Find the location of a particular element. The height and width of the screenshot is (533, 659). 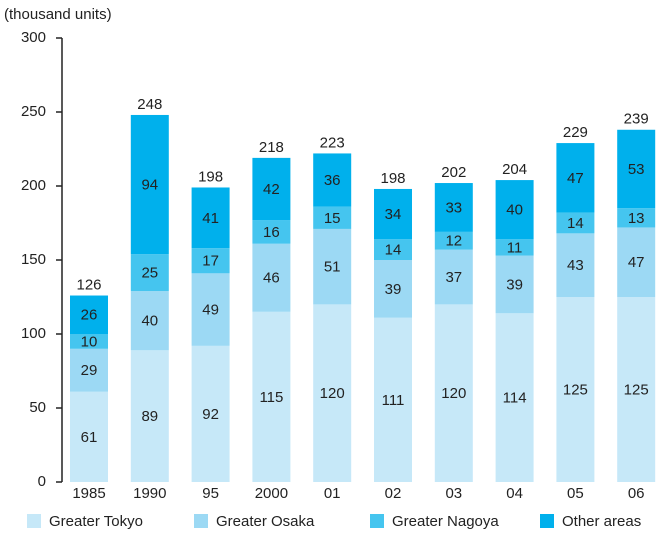

y-tick-label: 0 is located at coordinates (42, 481).